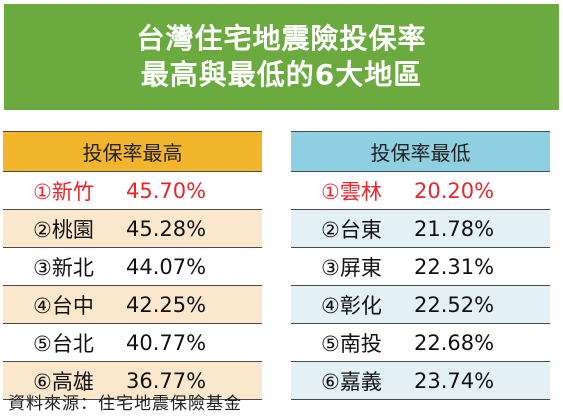 The image size is (563, 417). I want to click on region-name: ②台東, so click(351, 229).